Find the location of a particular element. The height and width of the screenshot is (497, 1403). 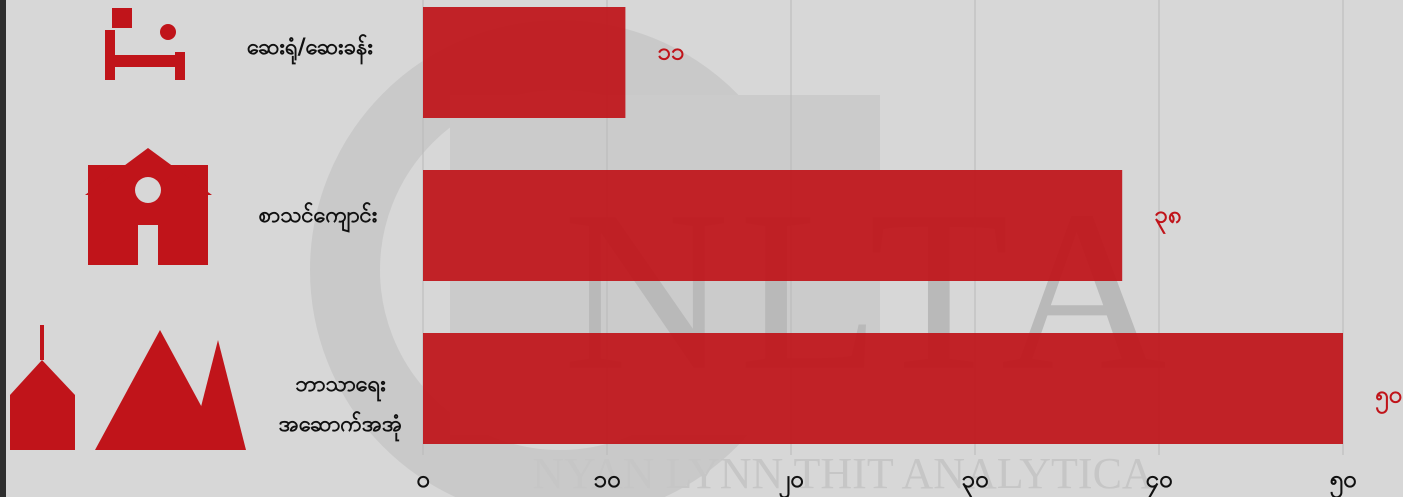

value-label: ၁၁ is located at coordinates (670, 52).